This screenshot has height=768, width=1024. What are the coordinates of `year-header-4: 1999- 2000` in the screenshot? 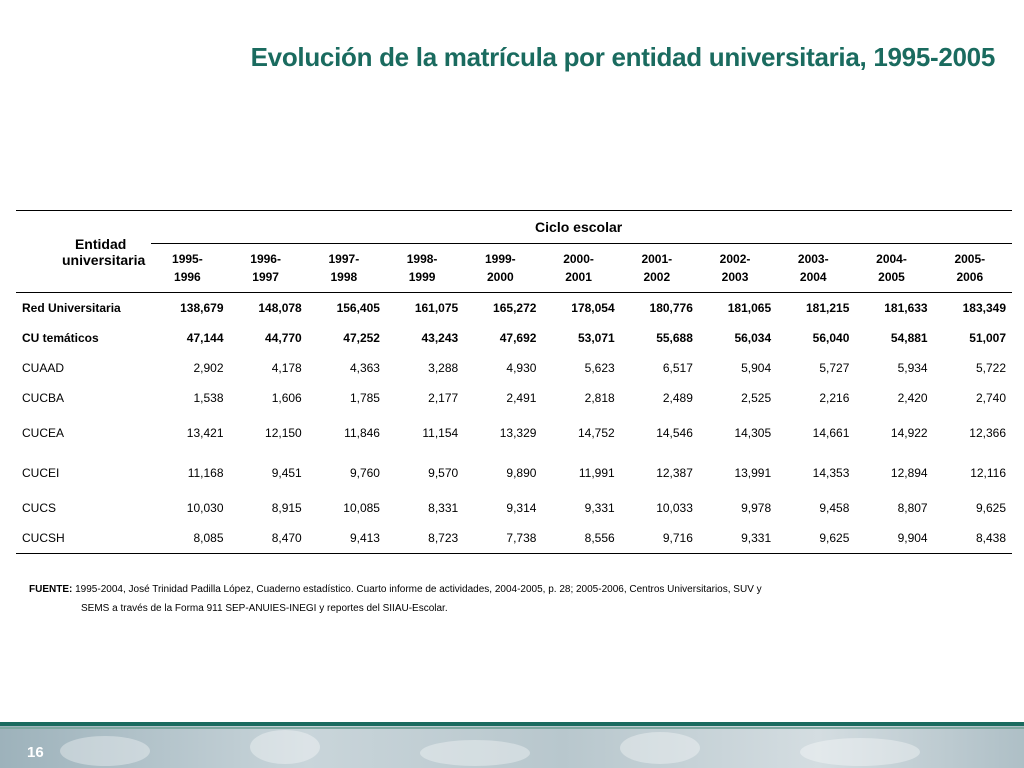 It's located at (503, 268).